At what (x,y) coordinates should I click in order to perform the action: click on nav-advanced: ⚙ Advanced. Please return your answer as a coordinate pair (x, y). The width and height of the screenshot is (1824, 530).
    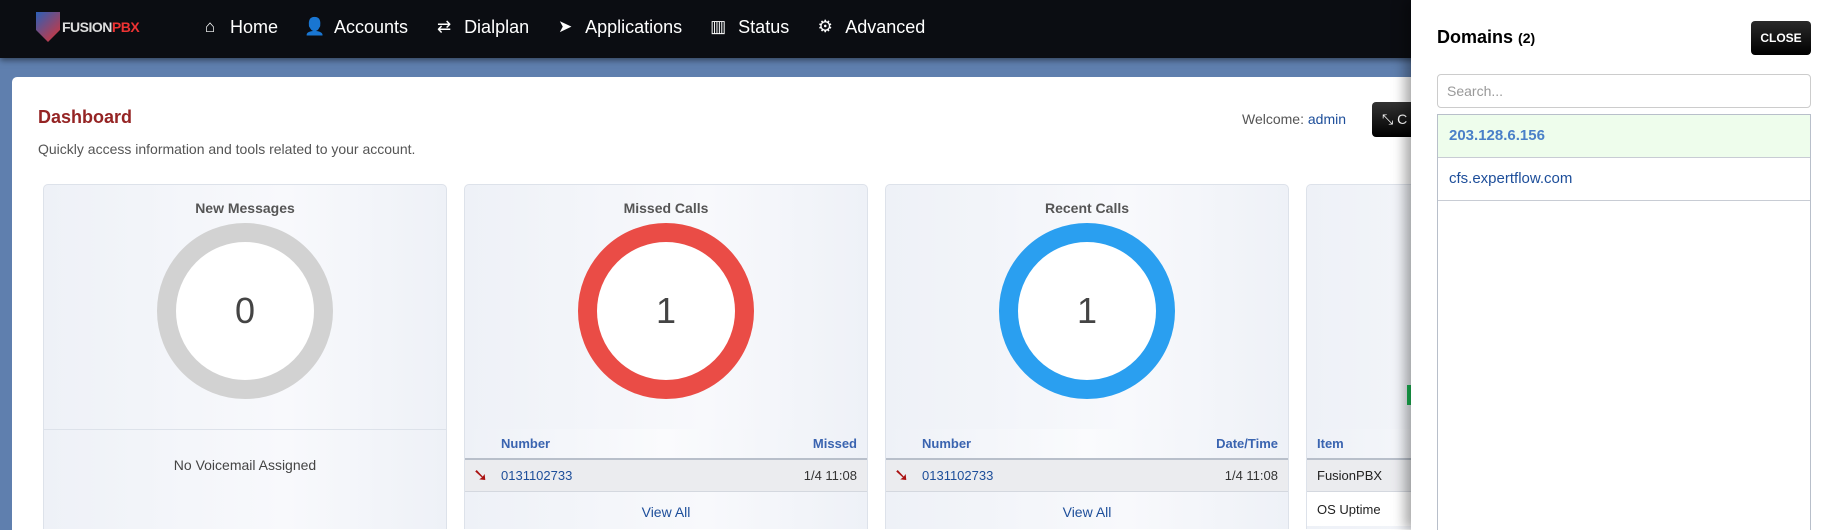
    Looking at the image, I should click on (870, 27).